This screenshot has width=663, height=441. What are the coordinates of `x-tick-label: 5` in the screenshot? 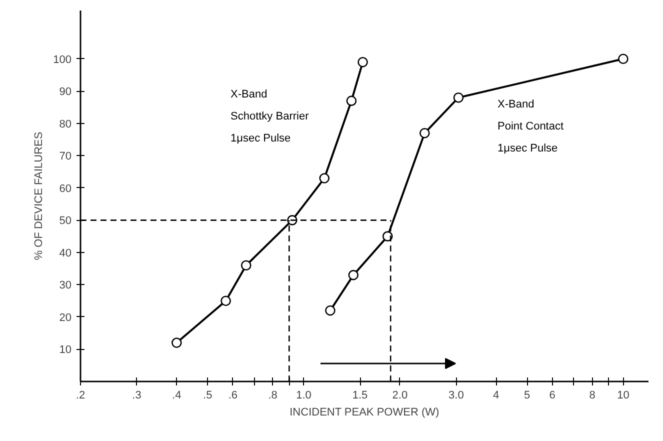 It's located at (527, 396).